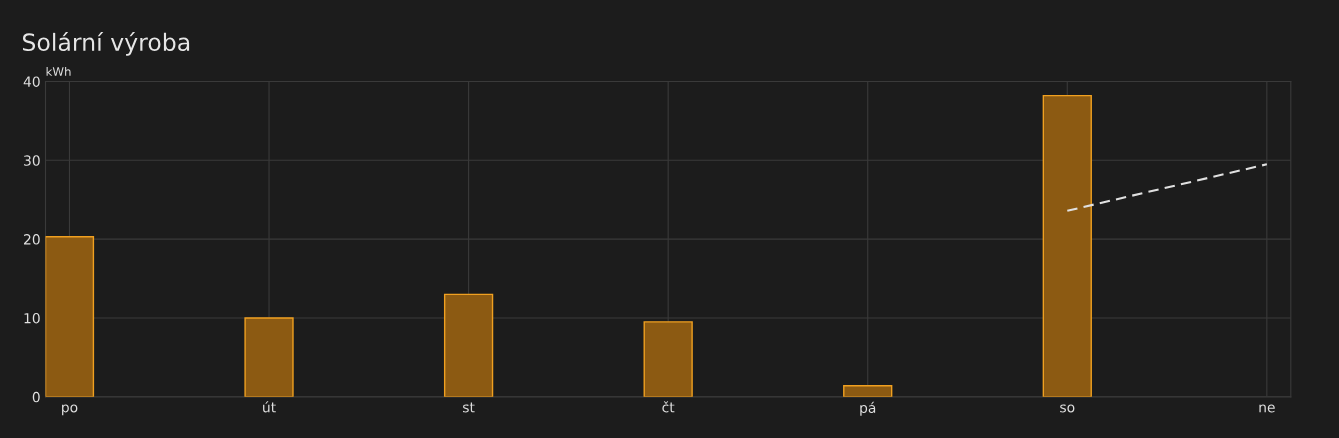  What do you see at coordinates (269, 407) in the screenshot?
I see `x-tick-label: út` at bounding box center [269, 407].